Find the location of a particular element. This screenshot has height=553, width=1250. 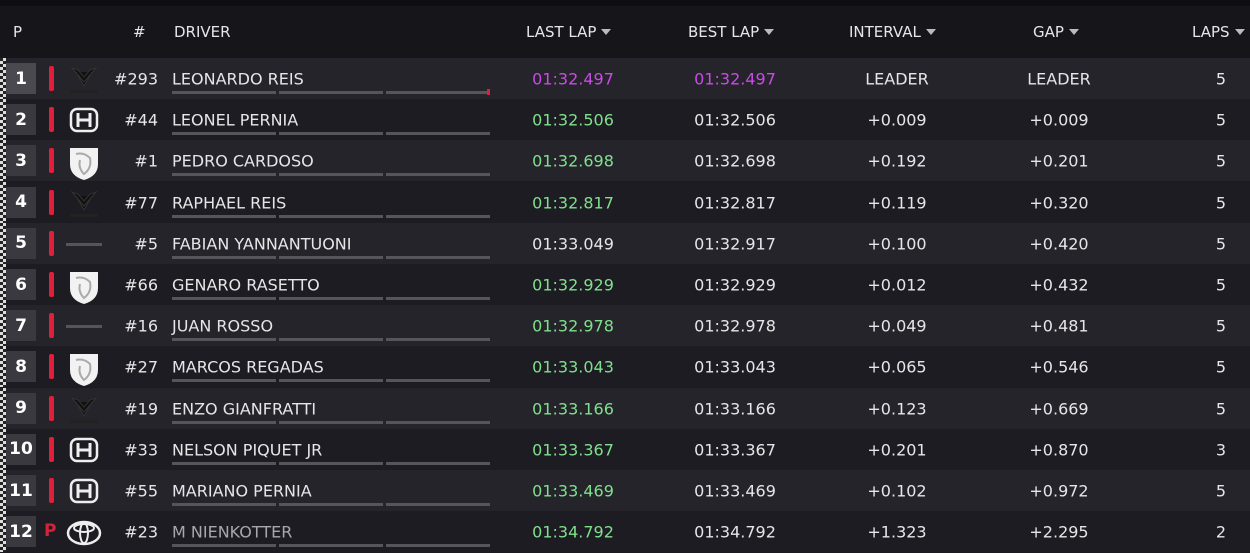

gap: +0.972 is located at coordinates (1059, 491).